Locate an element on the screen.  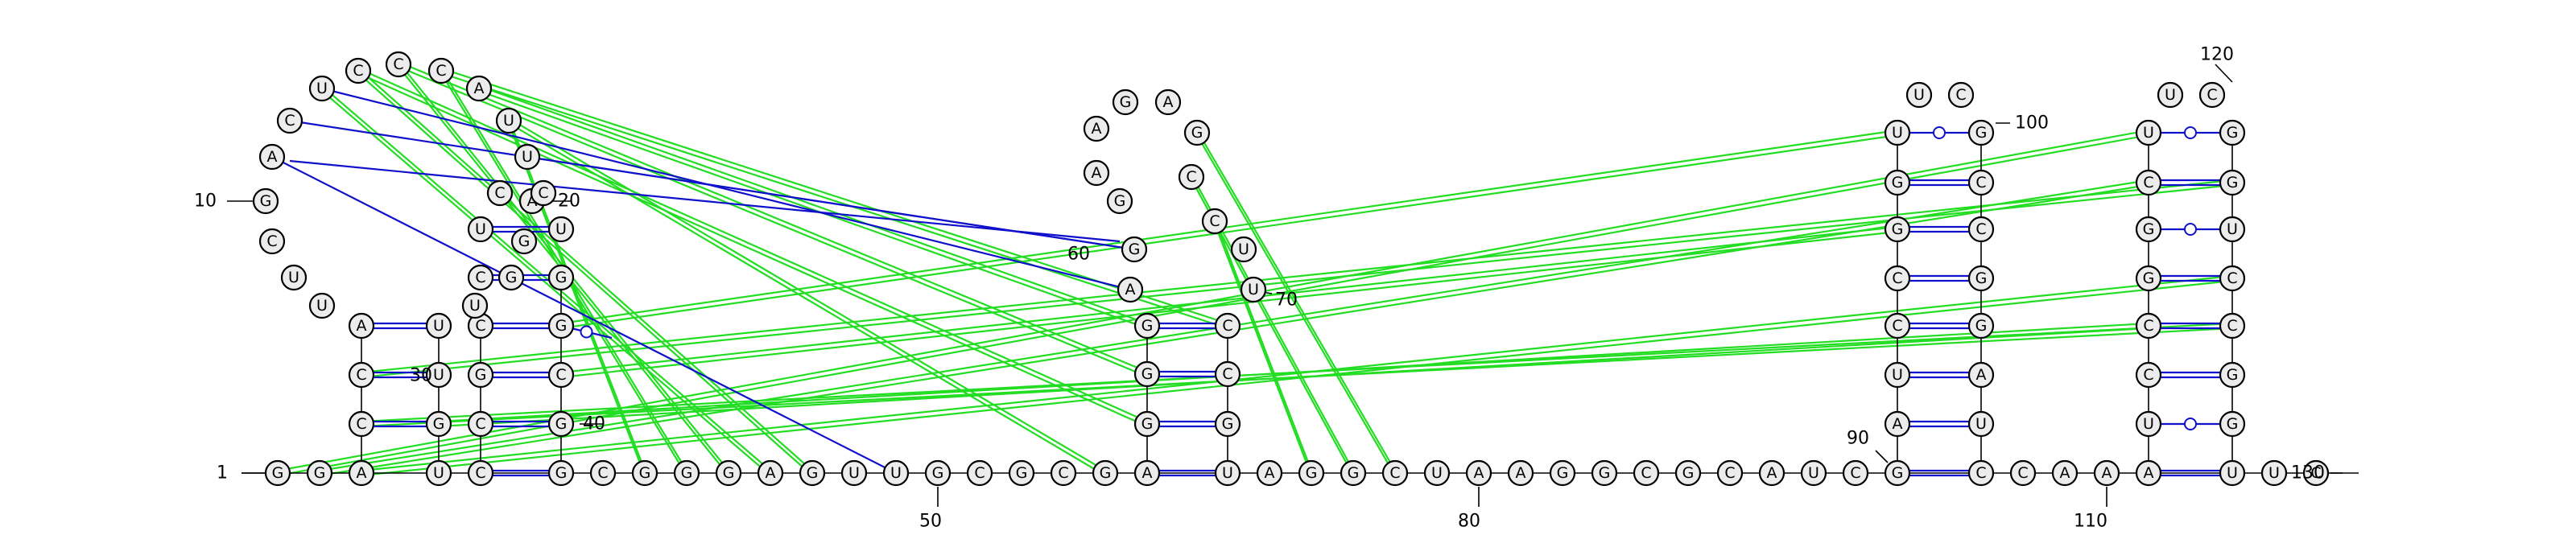
nucleotide-letter-128: C is located at coordinates (2232, 326).